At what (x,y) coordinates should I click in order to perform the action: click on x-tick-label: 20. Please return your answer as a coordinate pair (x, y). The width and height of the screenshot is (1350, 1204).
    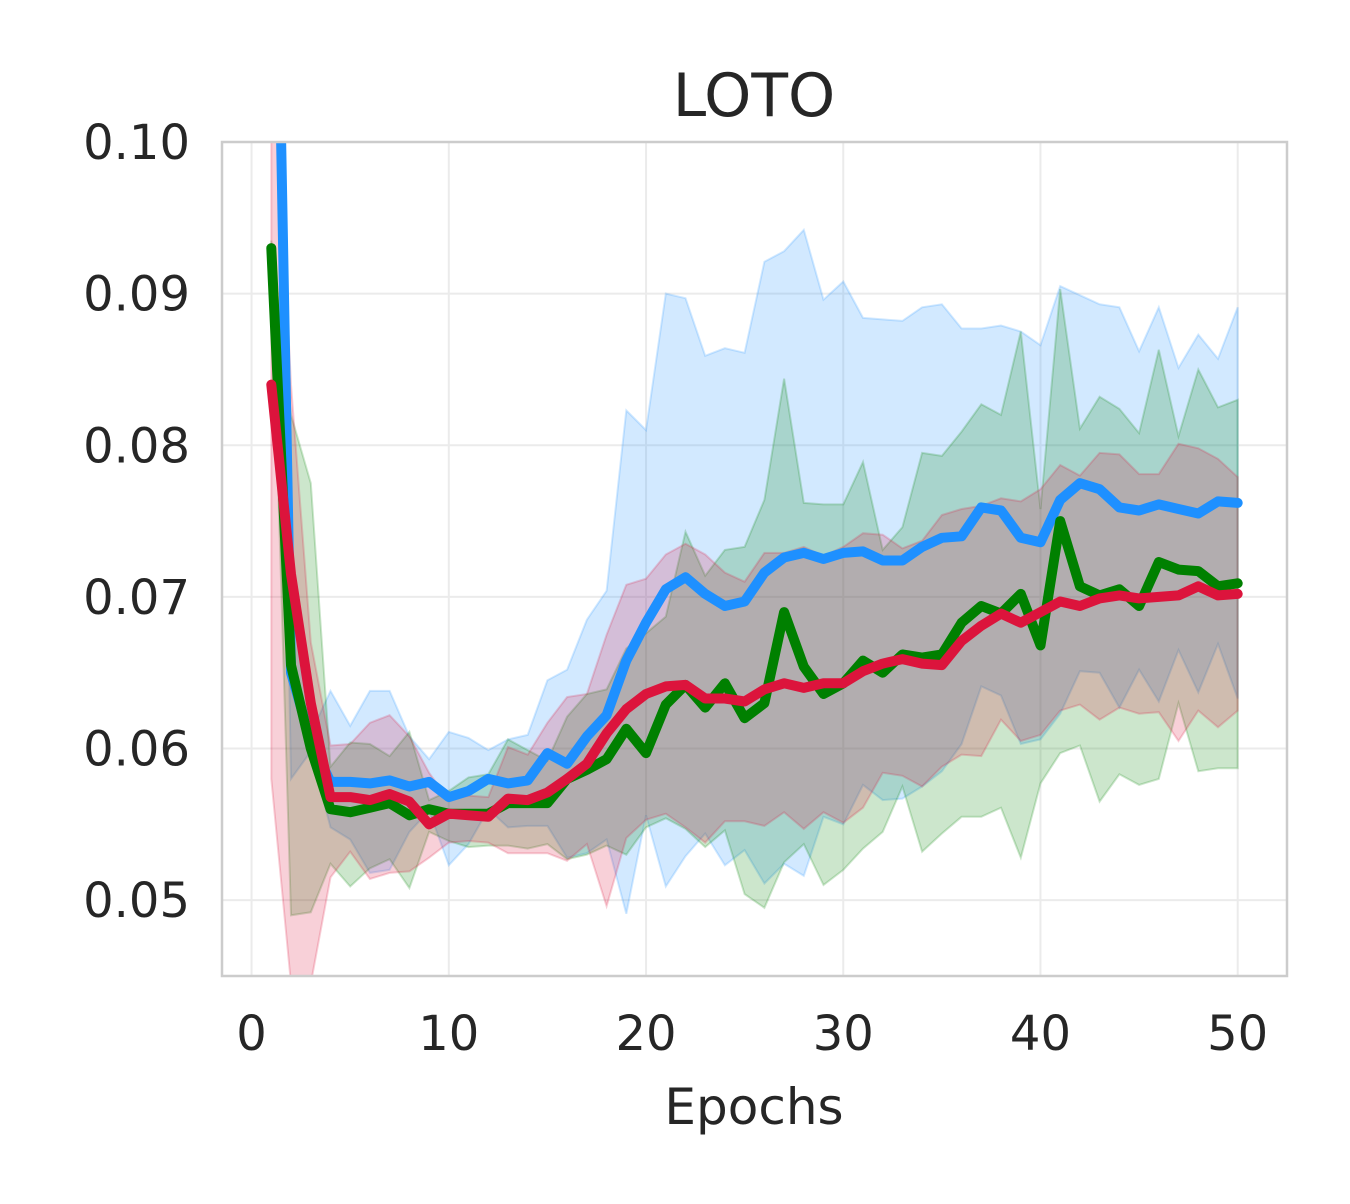
    Looking at the image, I should click on (645, 1034).